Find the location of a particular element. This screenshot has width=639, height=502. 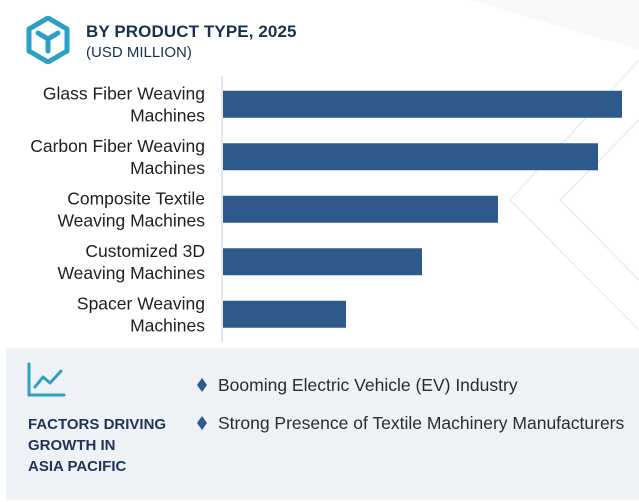

category-label-line: Carbon Fiber Weaving is located at coordinates (117, 146).